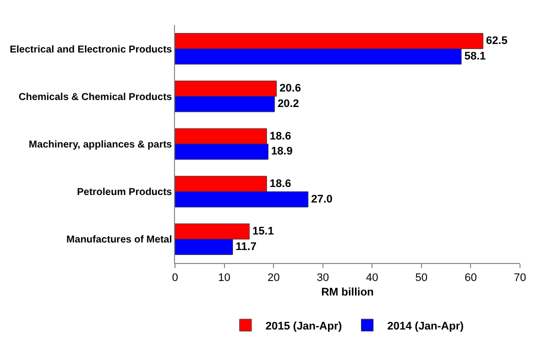  Describe the element at coordinates (421, 278) in the screenshot. I see `x-tick-label: 50` at that location.